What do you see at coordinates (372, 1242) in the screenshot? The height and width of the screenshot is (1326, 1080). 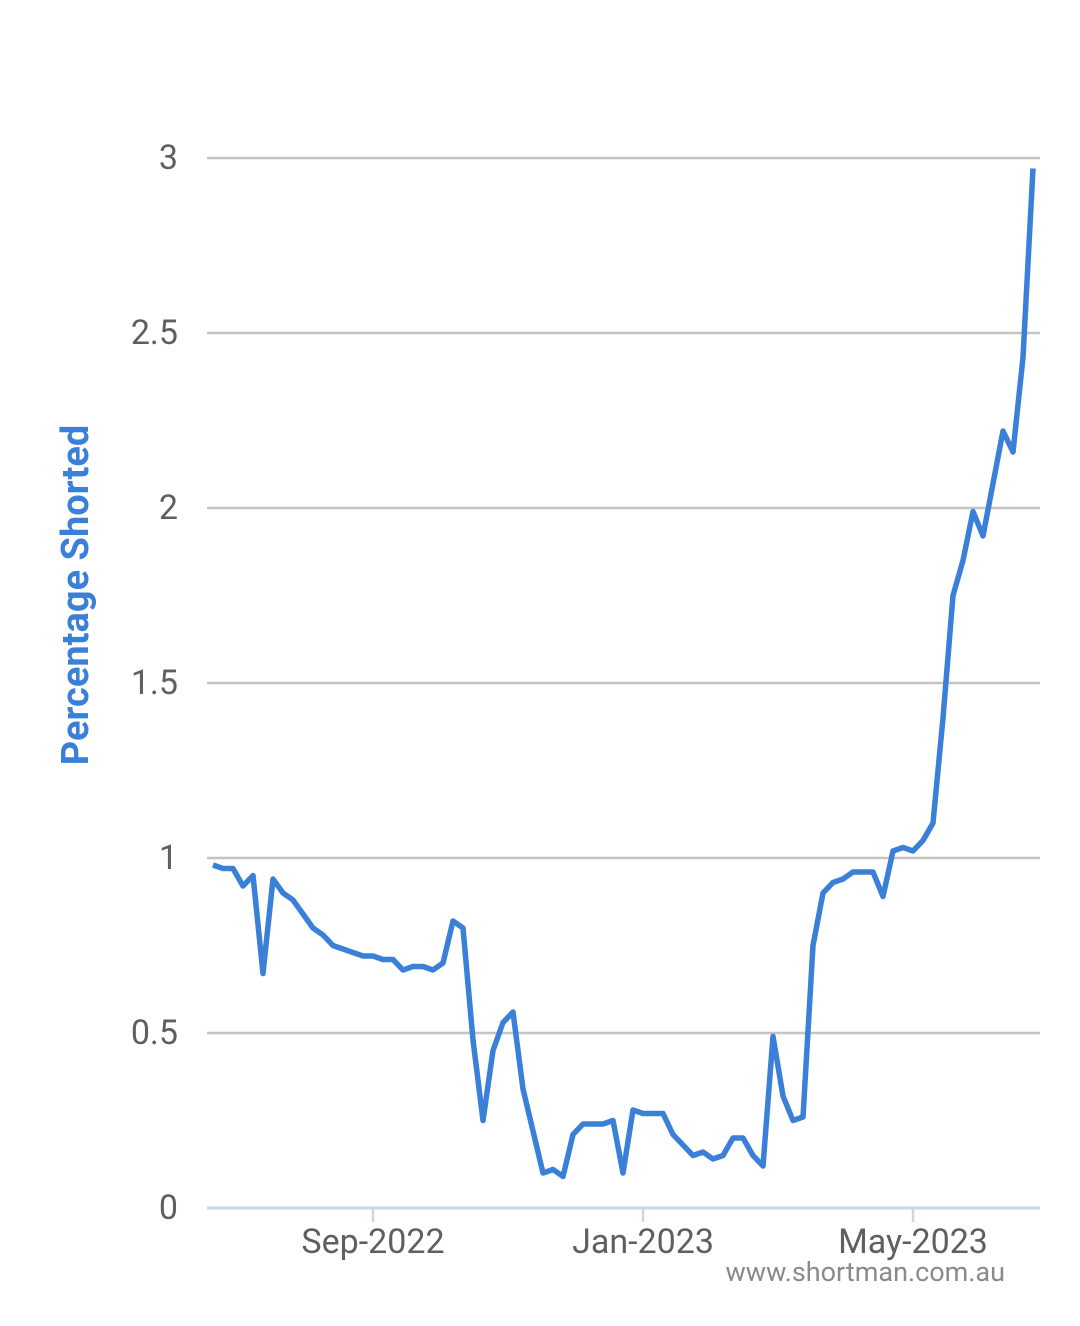 I see `x-tick-label: Sep-2022` at bounding box center [372, 1242].